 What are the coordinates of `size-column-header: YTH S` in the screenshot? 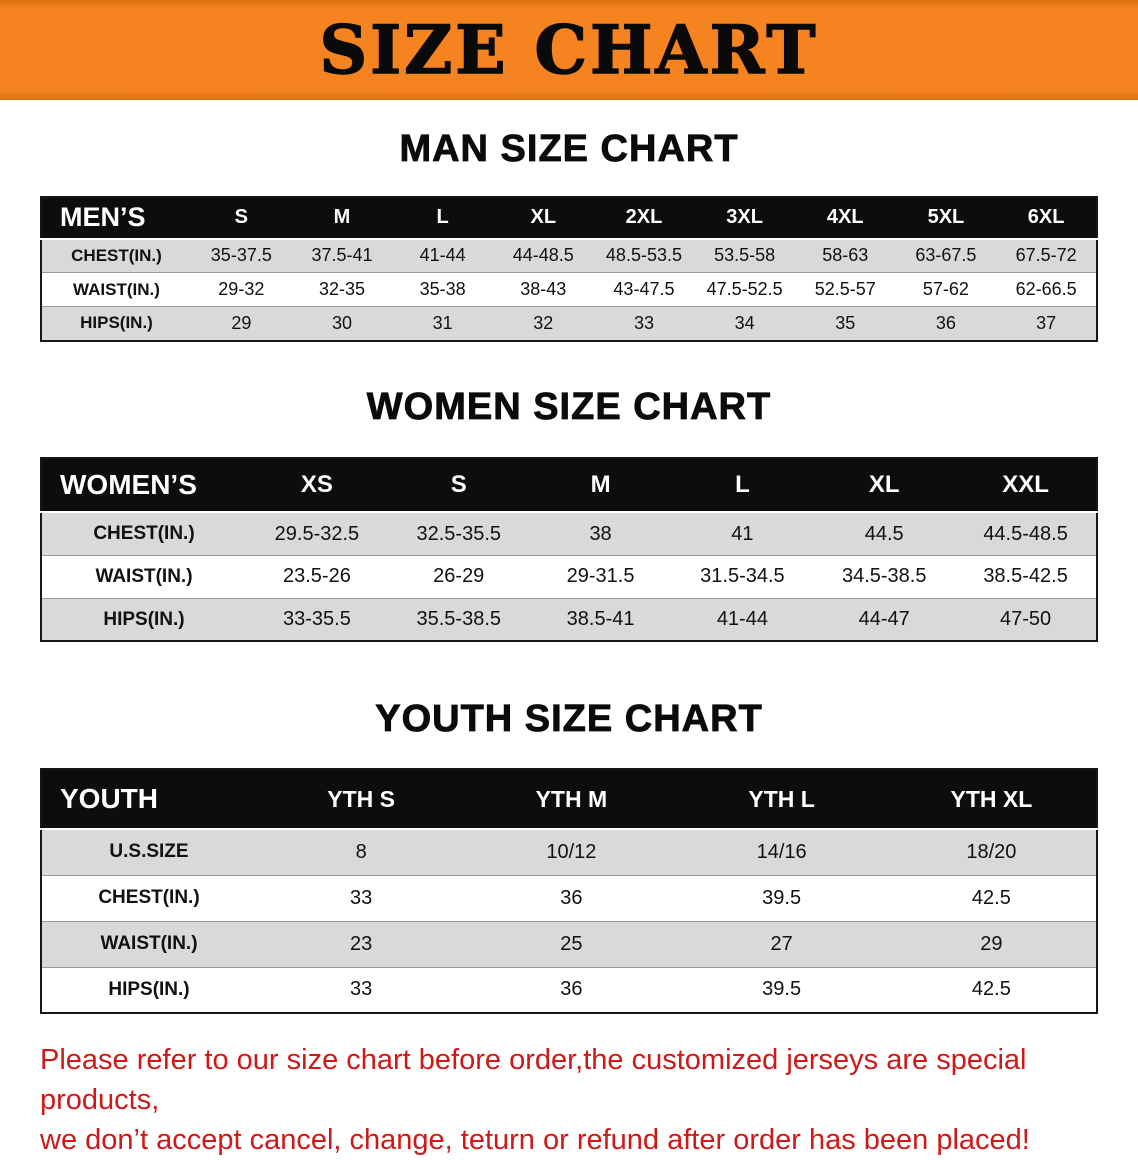 It's located at (361, 800).